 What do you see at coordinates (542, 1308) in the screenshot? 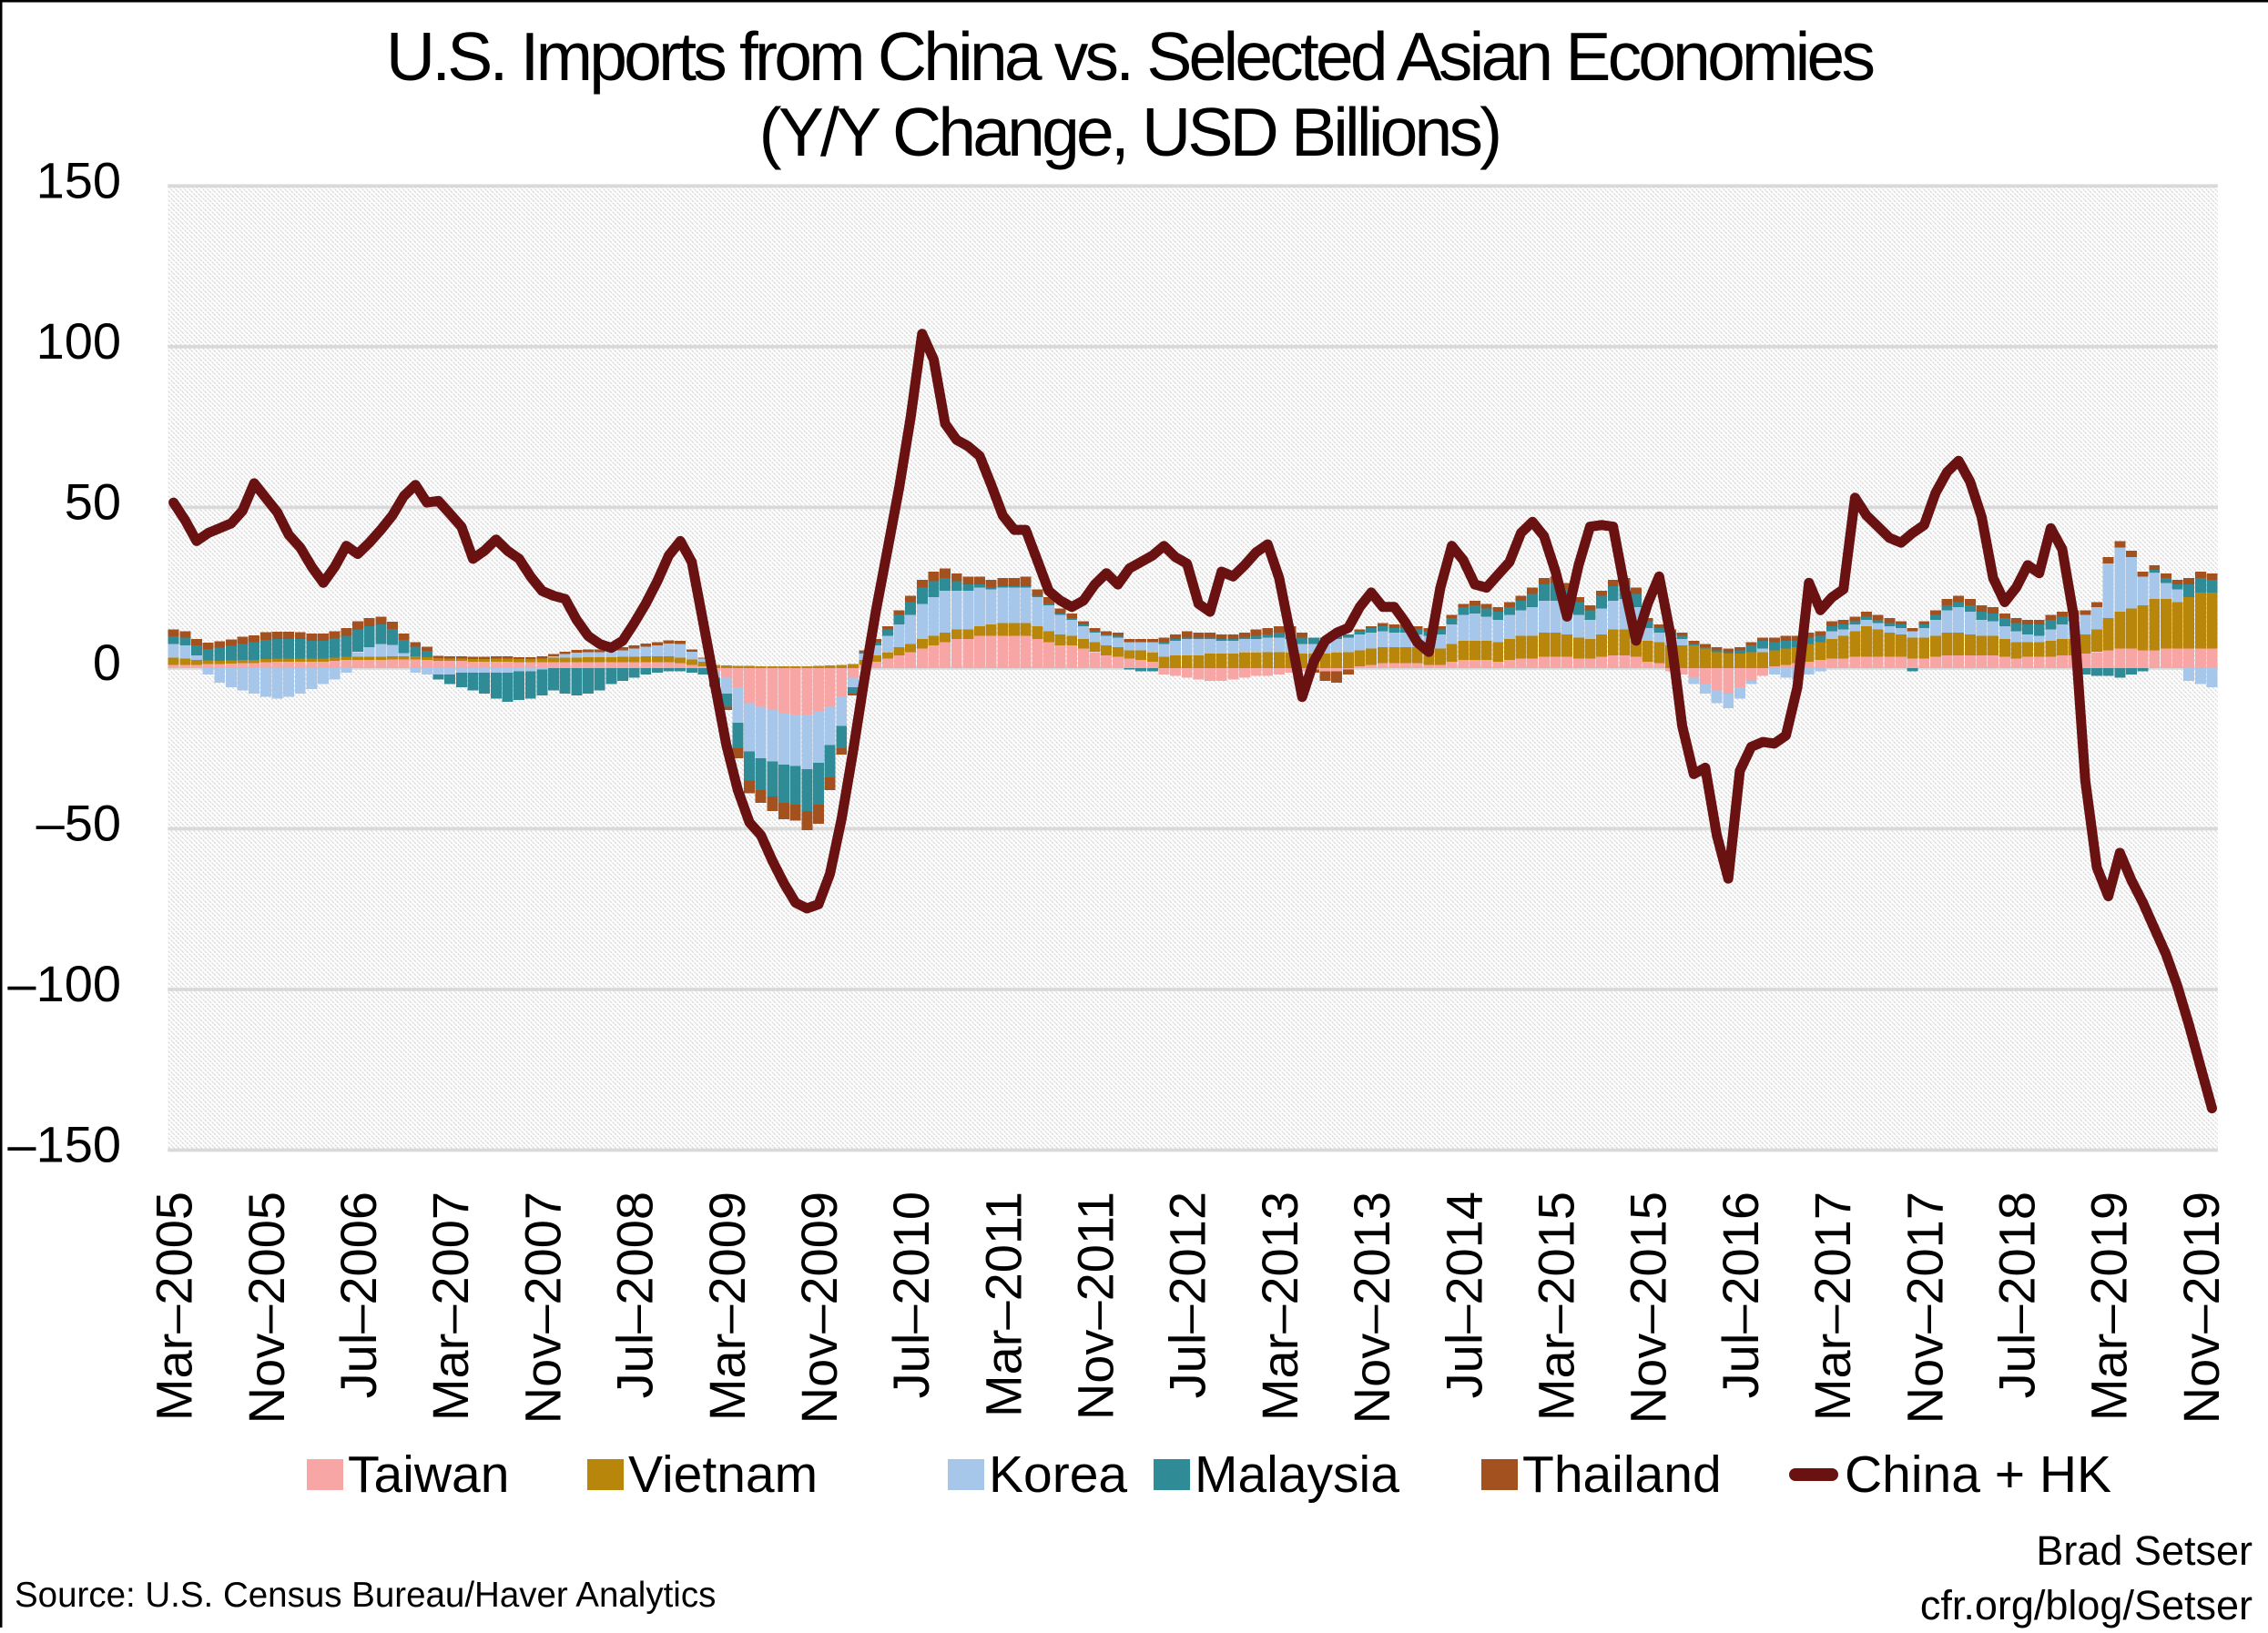
I see `svg-text: Nov–2007` at bounding box center [542, 1308].